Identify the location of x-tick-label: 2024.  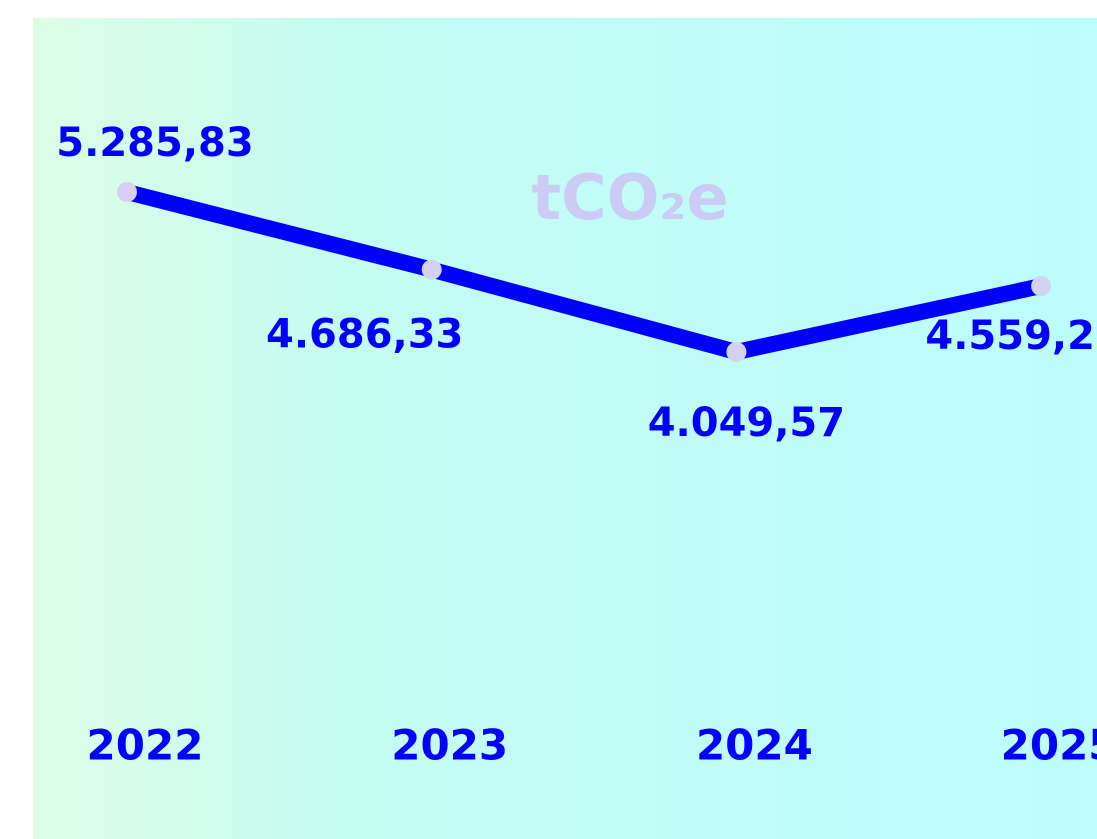
(754, 745).